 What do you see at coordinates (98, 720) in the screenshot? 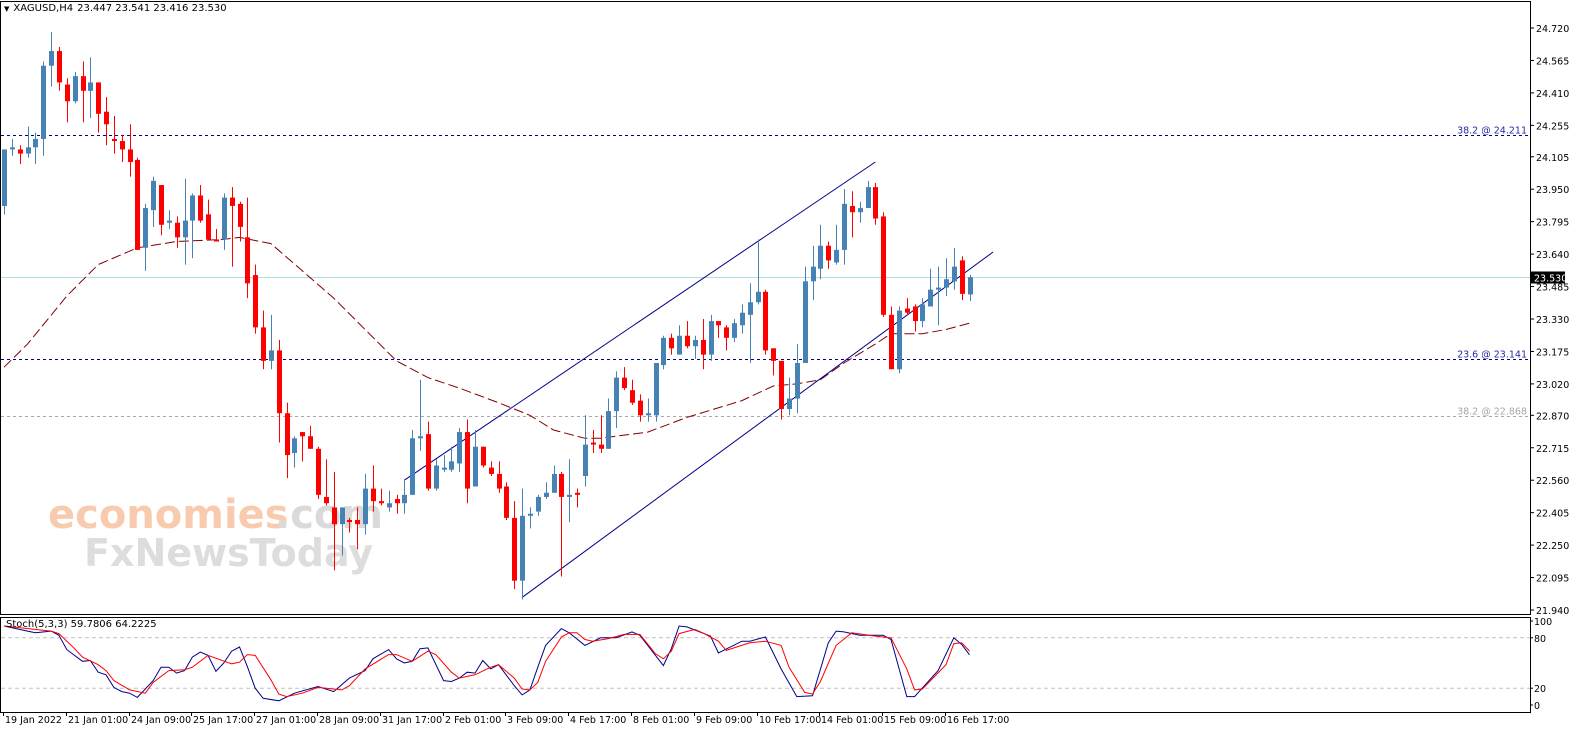
I see `time-axis-label: 21 Jan 01:00` at bounding box center [98, 720].